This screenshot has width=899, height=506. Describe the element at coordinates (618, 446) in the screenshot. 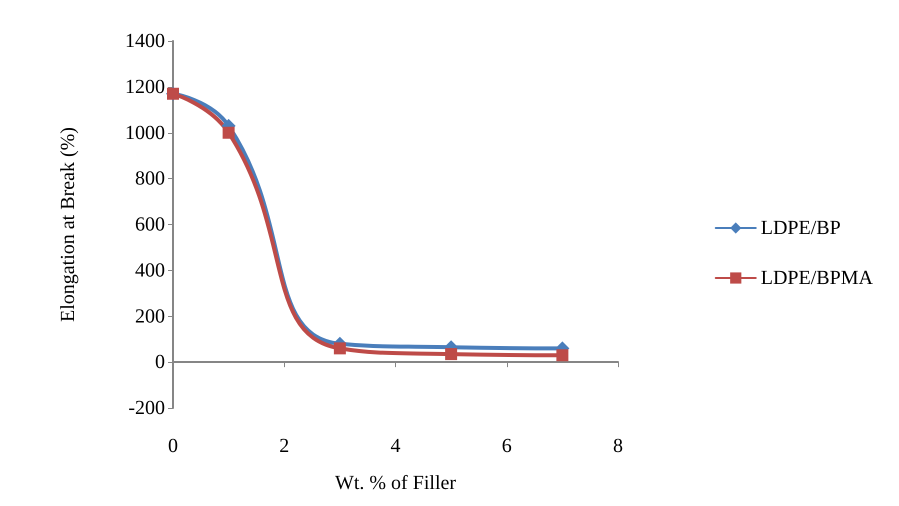

I see `x-tick-label: 8` at that location.